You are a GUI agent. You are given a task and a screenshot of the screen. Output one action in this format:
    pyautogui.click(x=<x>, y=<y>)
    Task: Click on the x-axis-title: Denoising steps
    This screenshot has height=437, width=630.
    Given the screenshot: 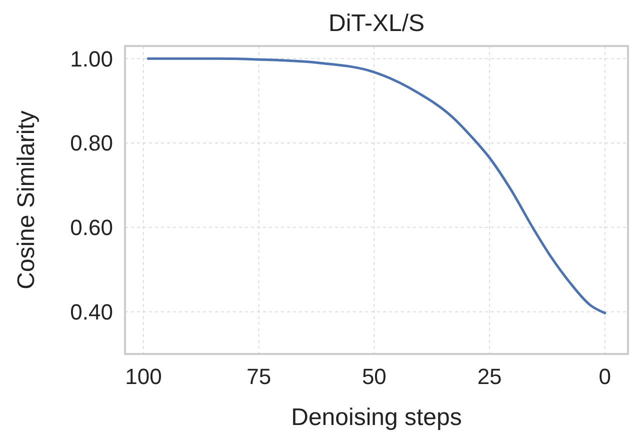 What is the action you would take?
    pyautogui.click(x=376, y=417)
    